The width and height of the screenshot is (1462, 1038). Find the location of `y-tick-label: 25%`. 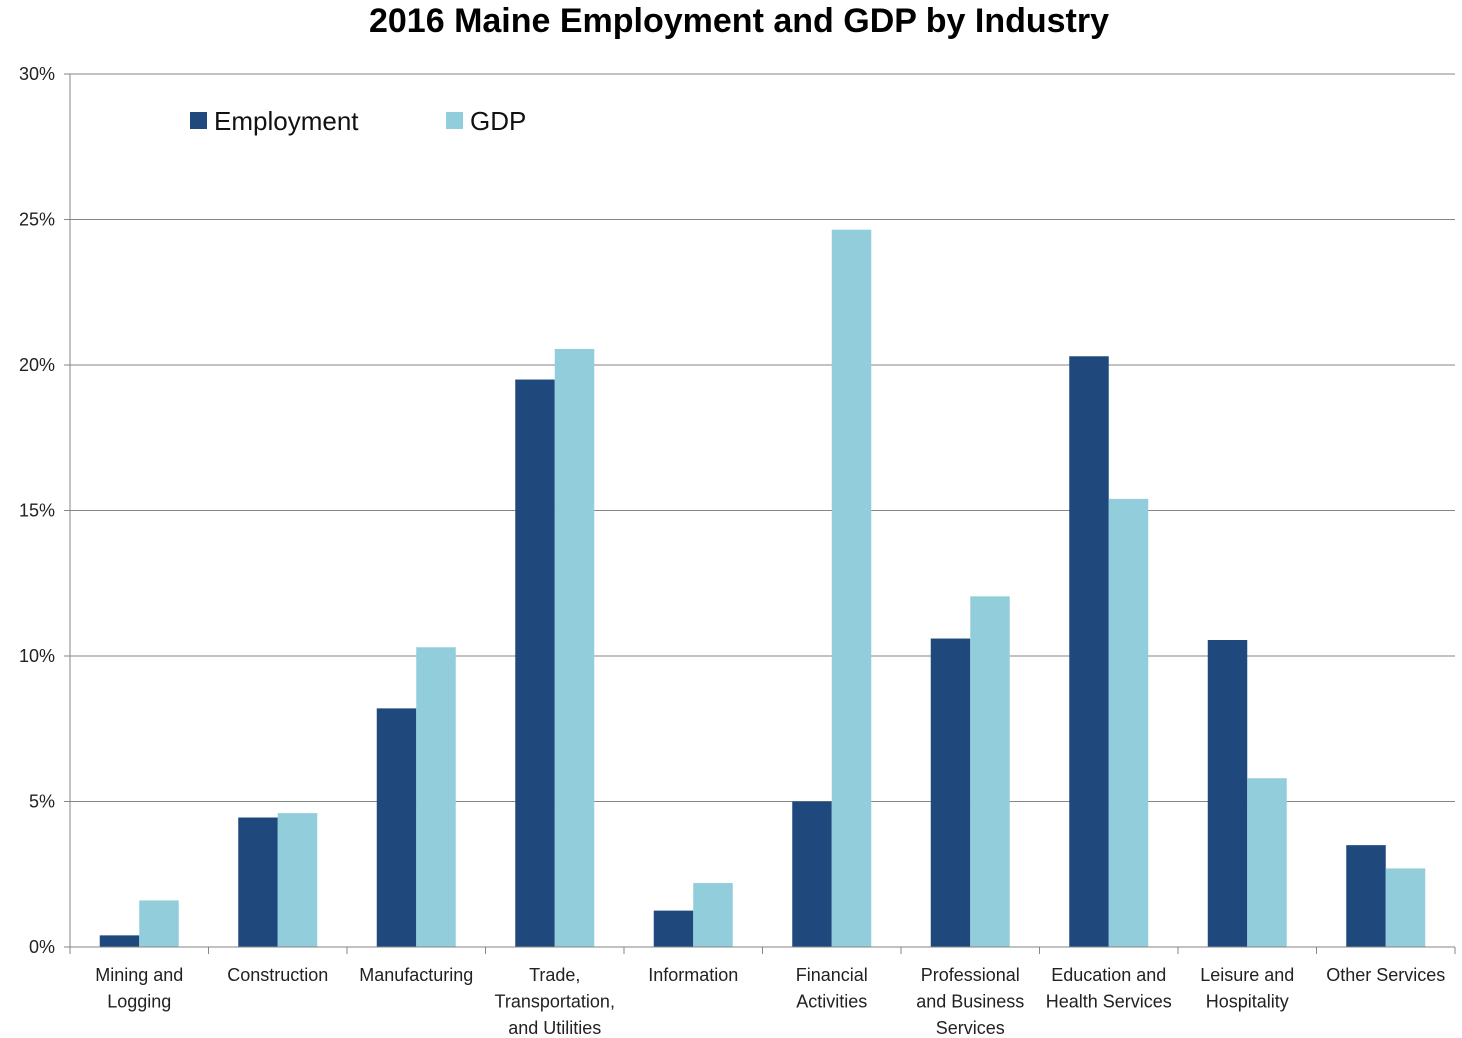

y-tick-label: 25% is located at coordinates (37, 220).